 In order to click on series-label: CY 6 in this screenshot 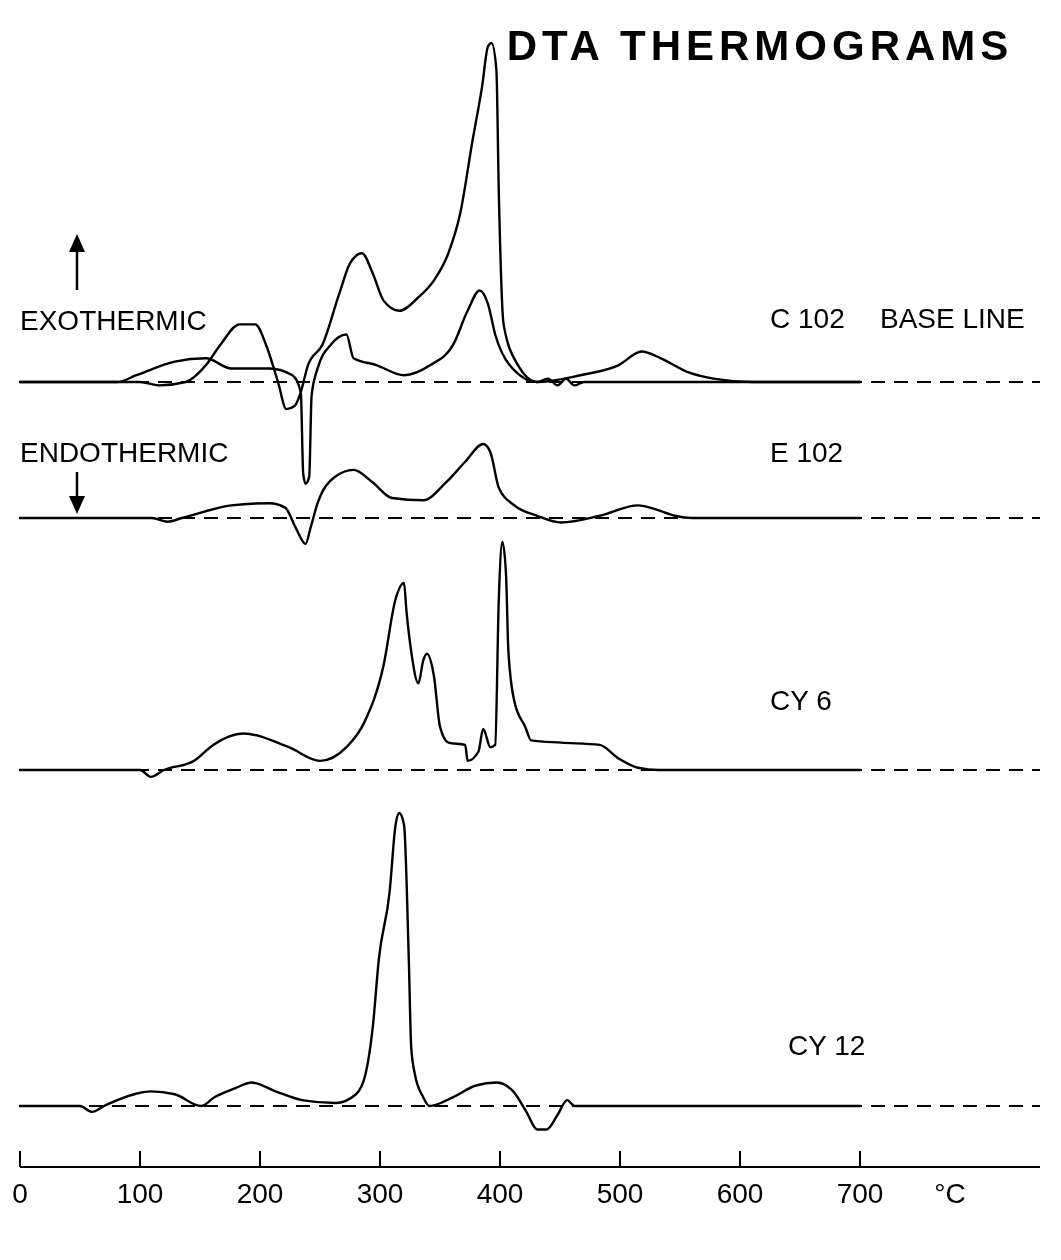, I will do `click(801, 700)`.